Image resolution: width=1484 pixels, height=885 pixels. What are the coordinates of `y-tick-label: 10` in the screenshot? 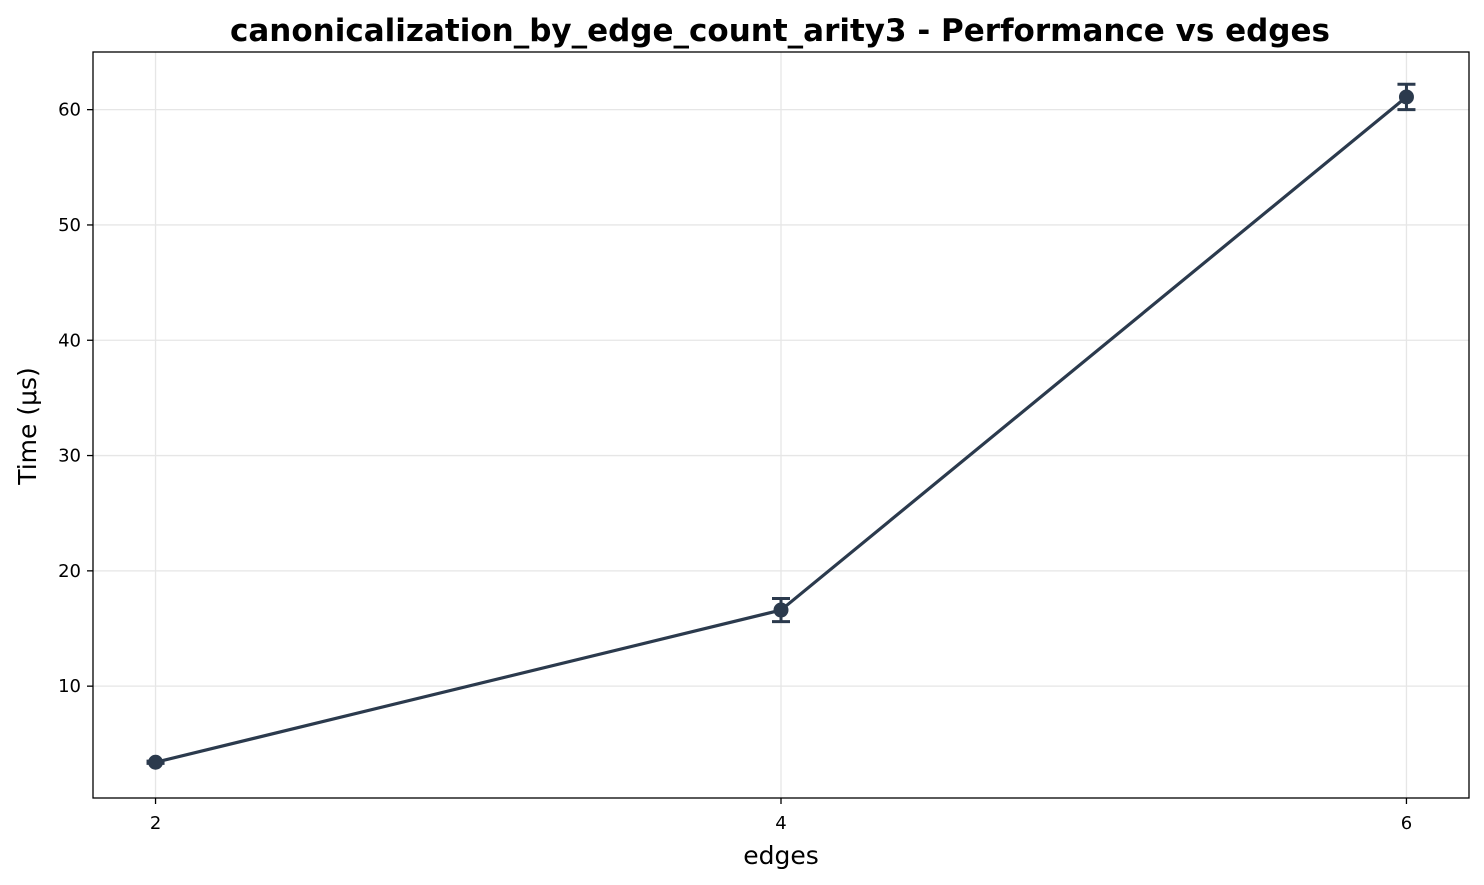 It's located at (69, 686).